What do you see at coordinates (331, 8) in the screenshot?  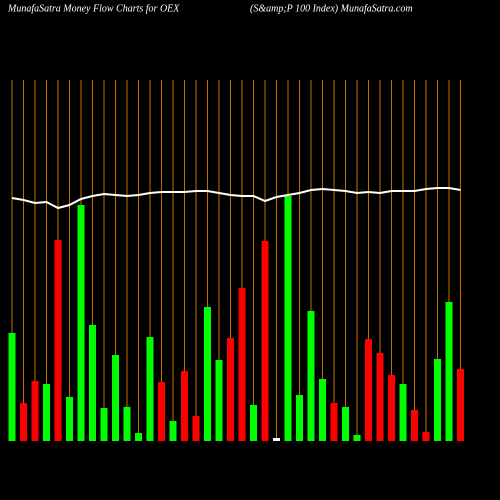 I see `chart-subtitle: (S&amp;P 100 Index) MunafaSatra.com` at bounding box center [331, 8].